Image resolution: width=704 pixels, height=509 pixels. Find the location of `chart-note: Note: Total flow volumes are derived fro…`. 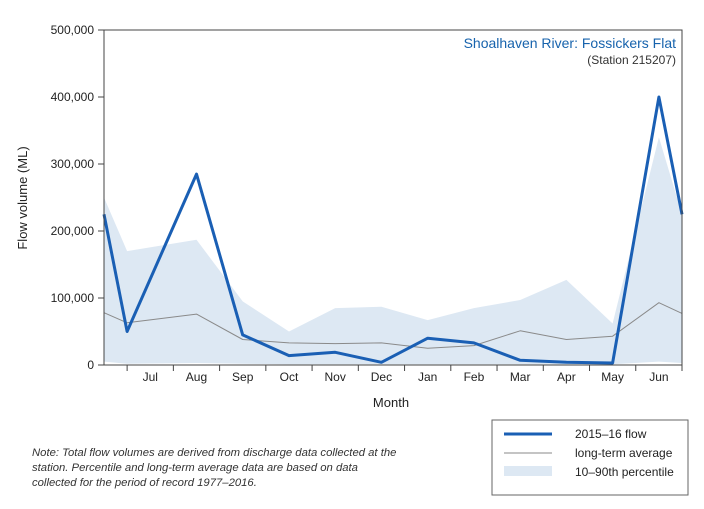

chart-note: Note: Total flow volumes are derived fro… is located at coordinates (214, 468).